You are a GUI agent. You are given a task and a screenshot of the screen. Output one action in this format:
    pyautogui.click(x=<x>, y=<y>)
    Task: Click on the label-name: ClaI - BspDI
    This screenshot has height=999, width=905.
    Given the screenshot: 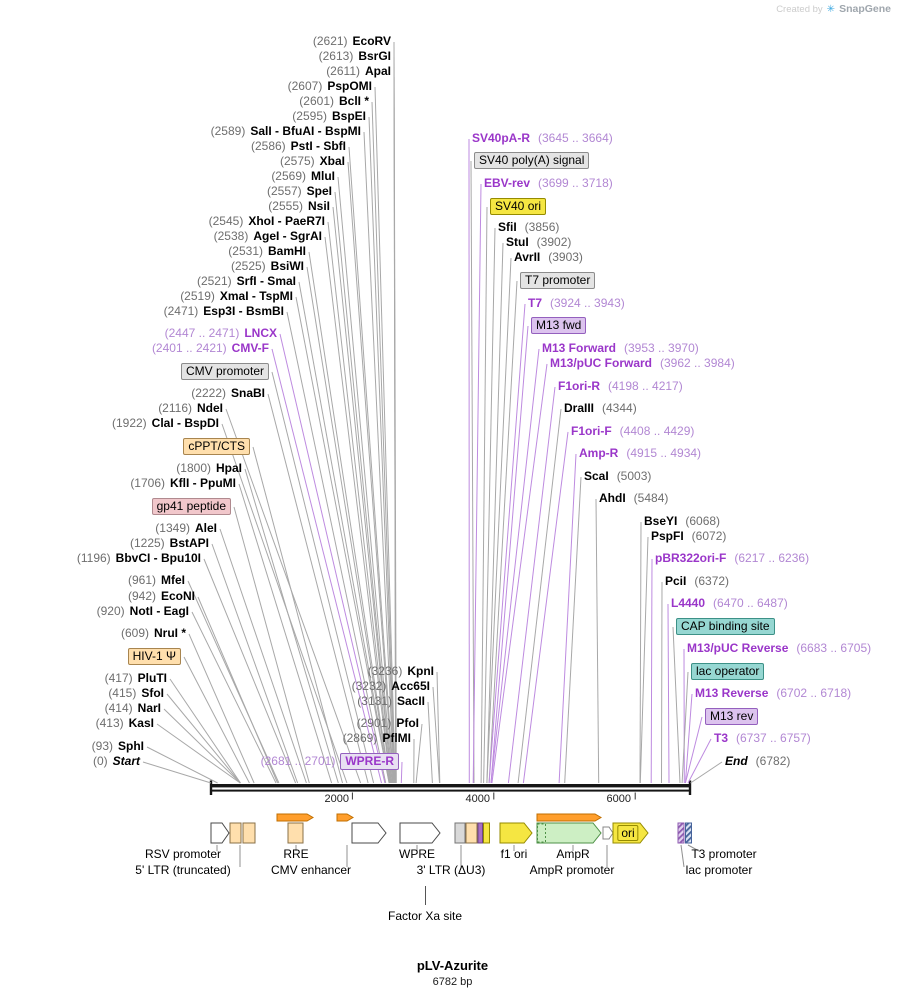 What is the action you would take?
    pyautogui.click(x=185, y=423)
    